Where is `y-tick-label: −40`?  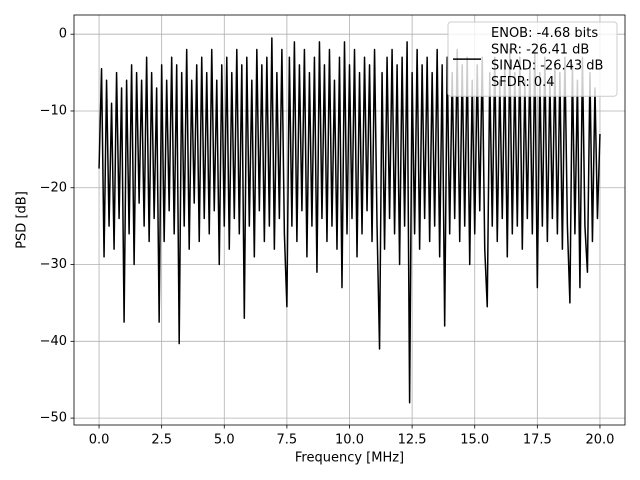 y-tick-label: −40 is located at coordinates (53, 341).